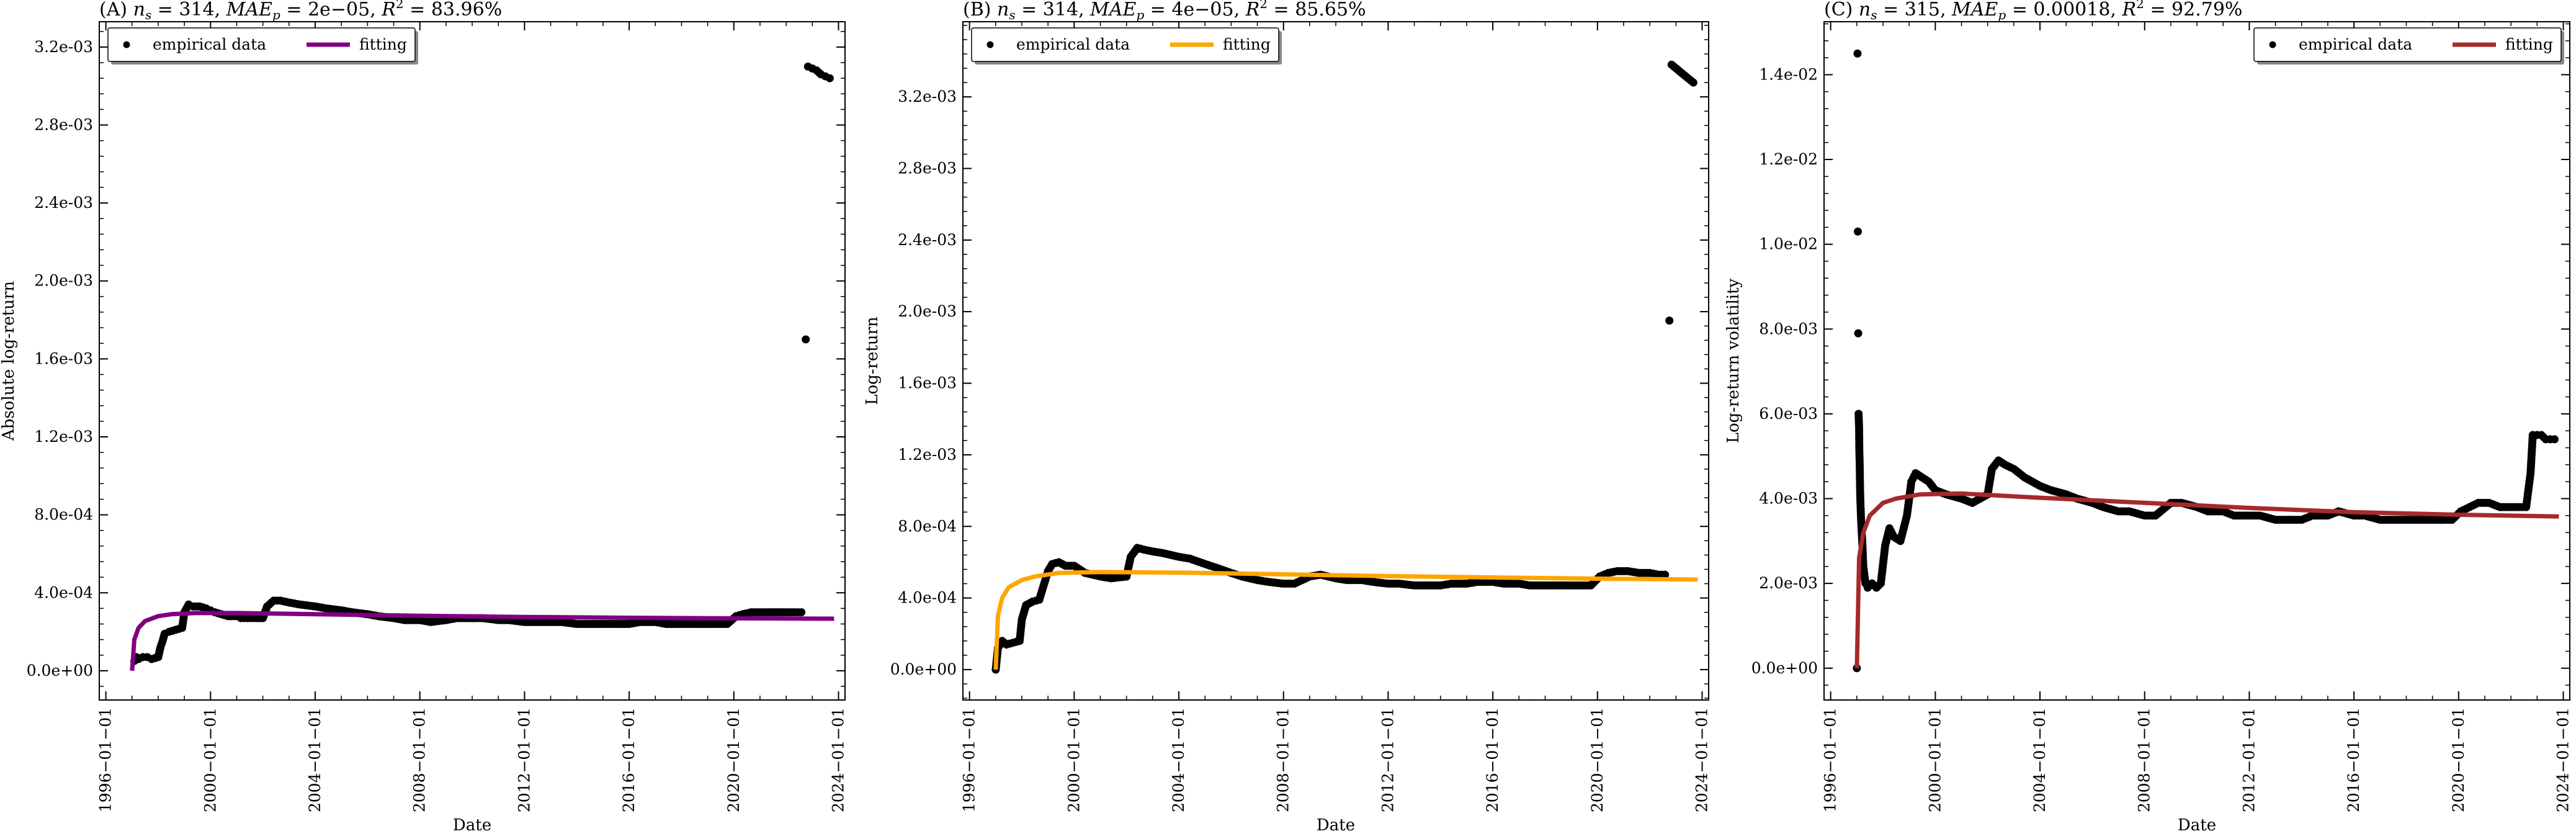  Describe the element at coordinates (1788, 244) in the screenshot. I see `y-tick-label: 1.0e-02` at that location.